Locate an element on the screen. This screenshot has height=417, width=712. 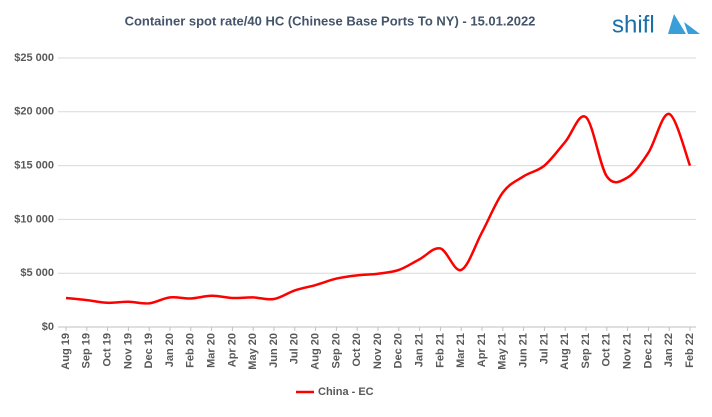
x-tick-label: Oct 20 is located at coordinates (357, 350).